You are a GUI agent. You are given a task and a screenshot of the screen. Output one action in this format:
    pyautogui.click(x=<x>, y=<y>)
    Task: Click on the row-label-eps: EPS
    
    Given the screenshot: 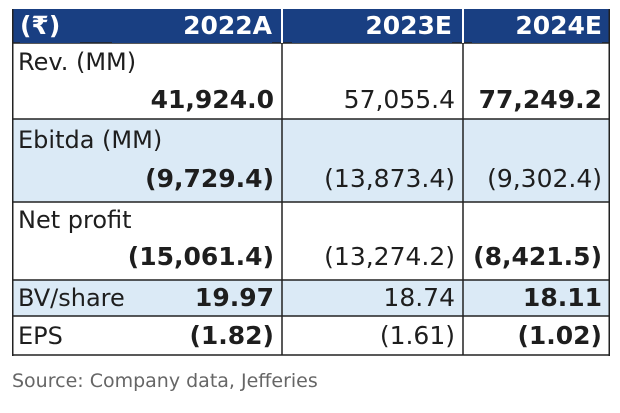 What is the action you would take?
    pyautogui.click(x=40, y=336)
    